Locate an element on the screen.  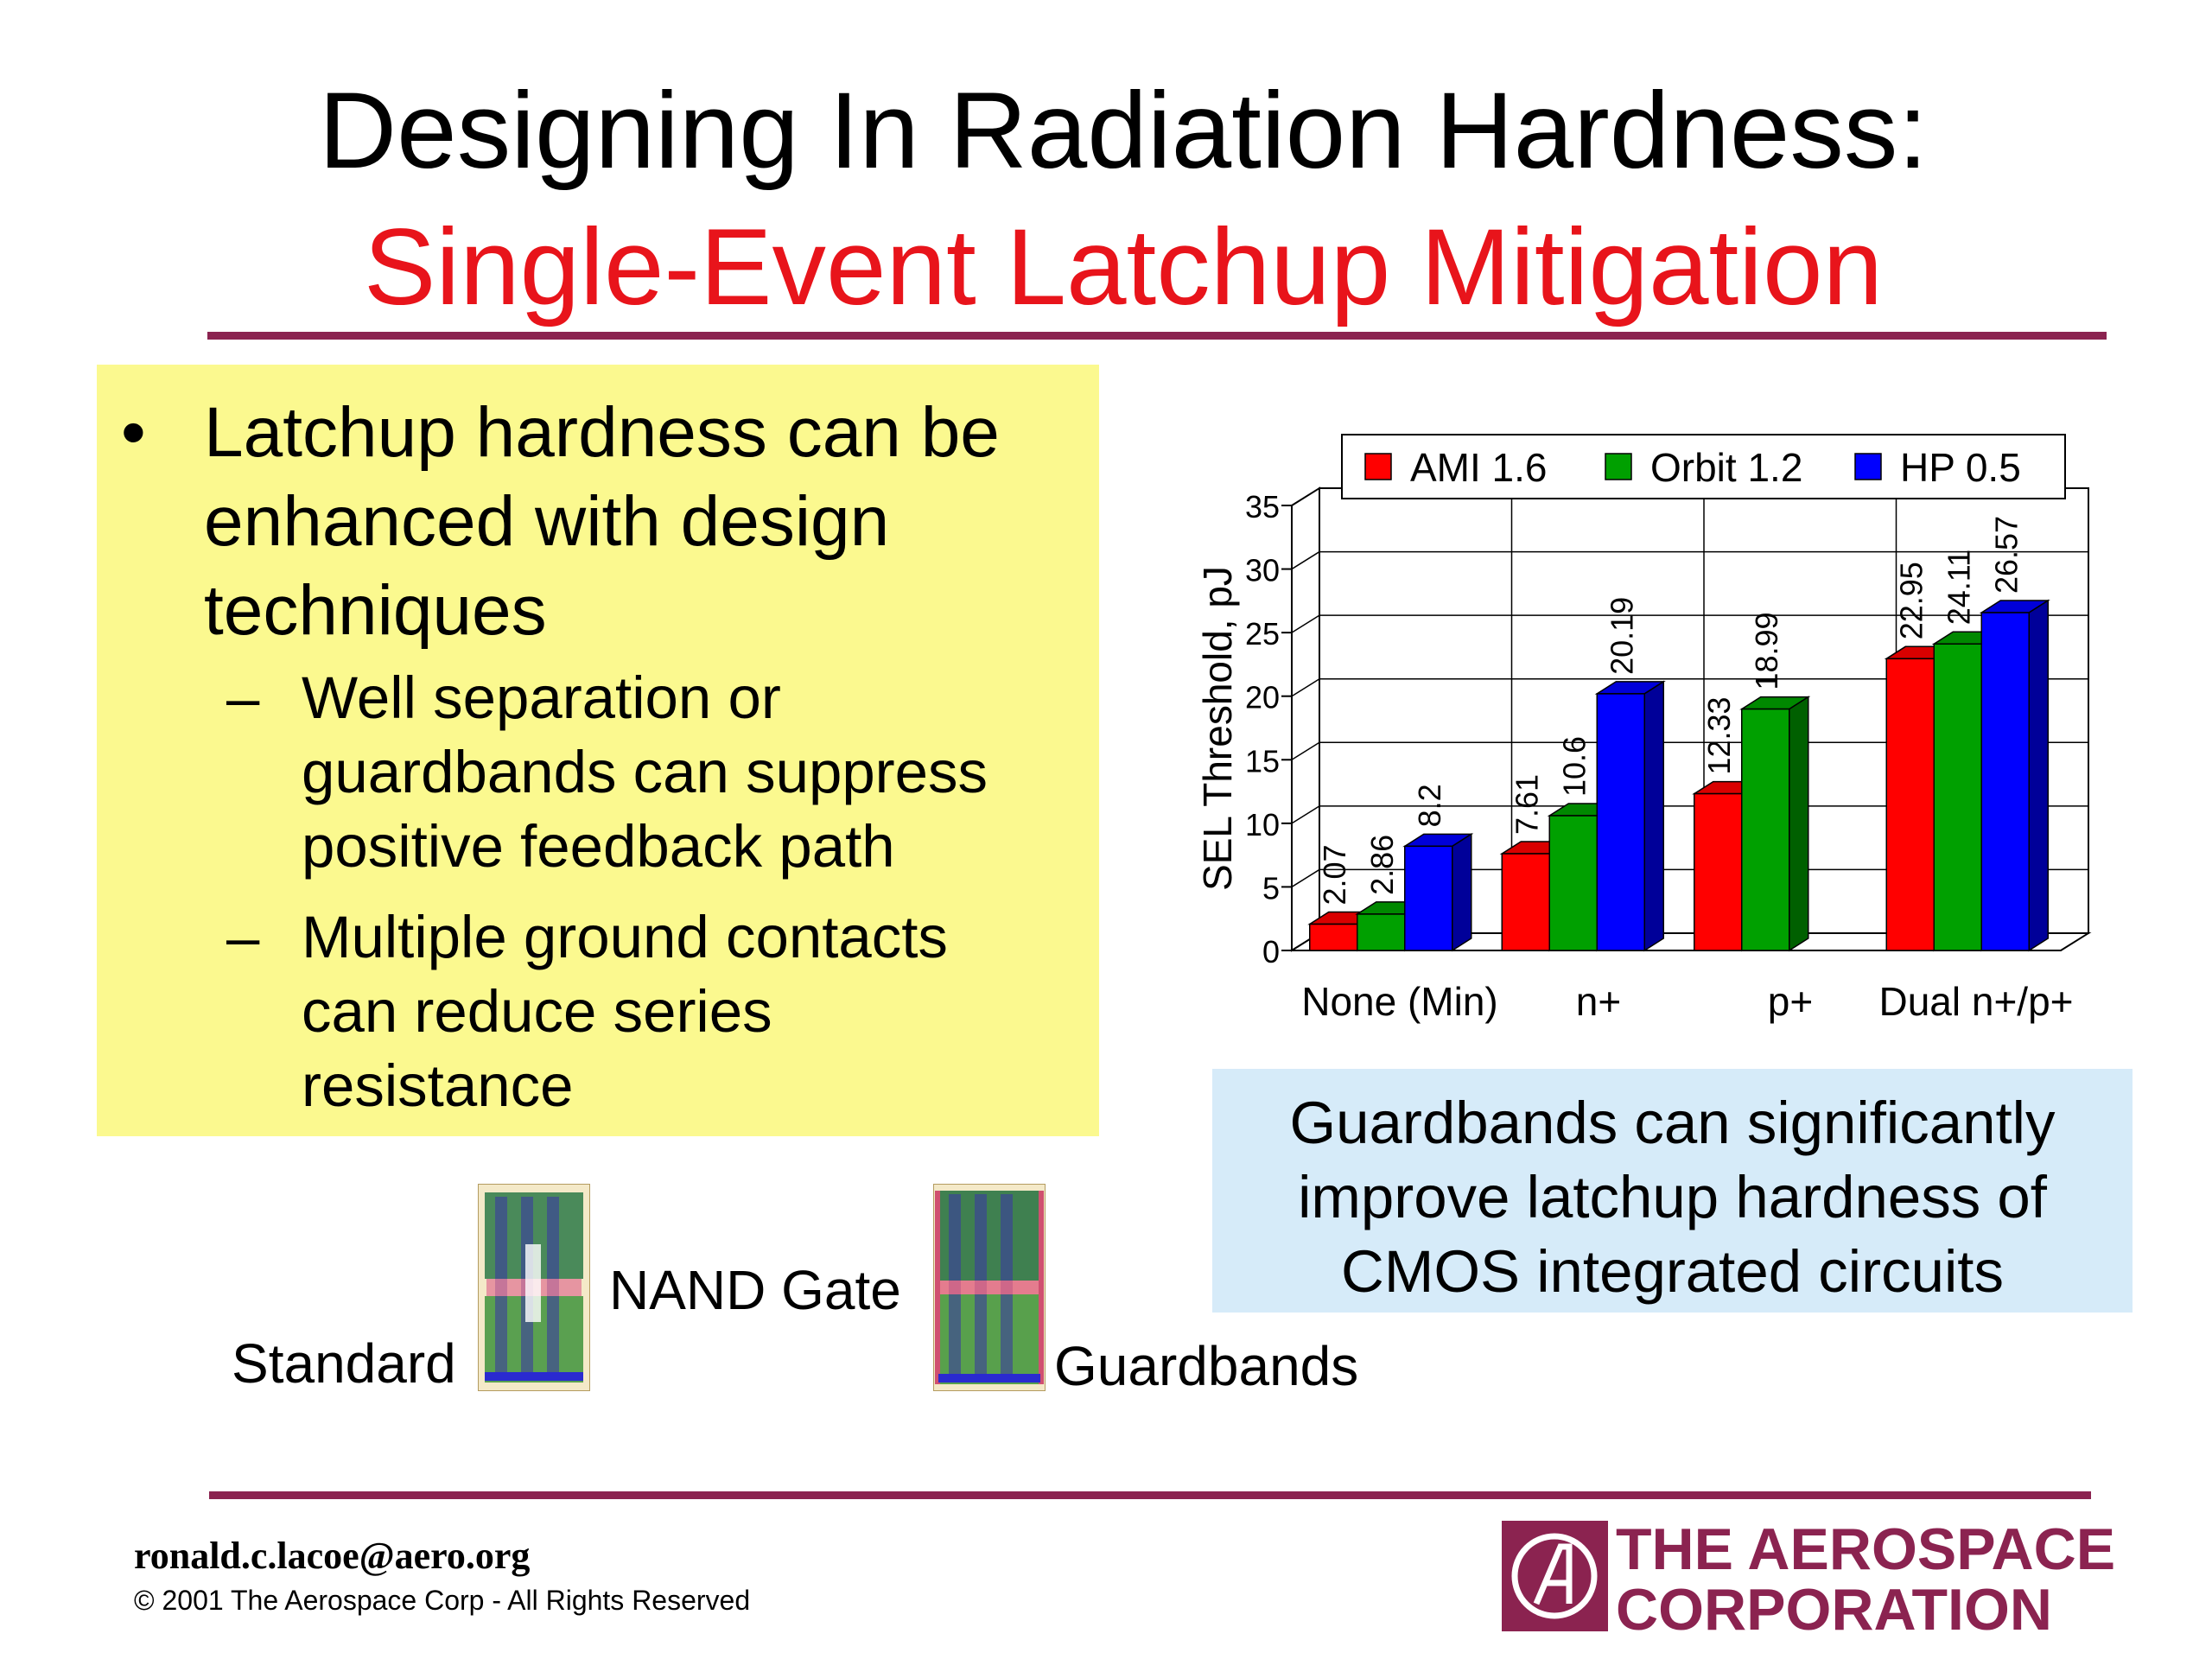
top-rule is located at coordinates (1157, 336).